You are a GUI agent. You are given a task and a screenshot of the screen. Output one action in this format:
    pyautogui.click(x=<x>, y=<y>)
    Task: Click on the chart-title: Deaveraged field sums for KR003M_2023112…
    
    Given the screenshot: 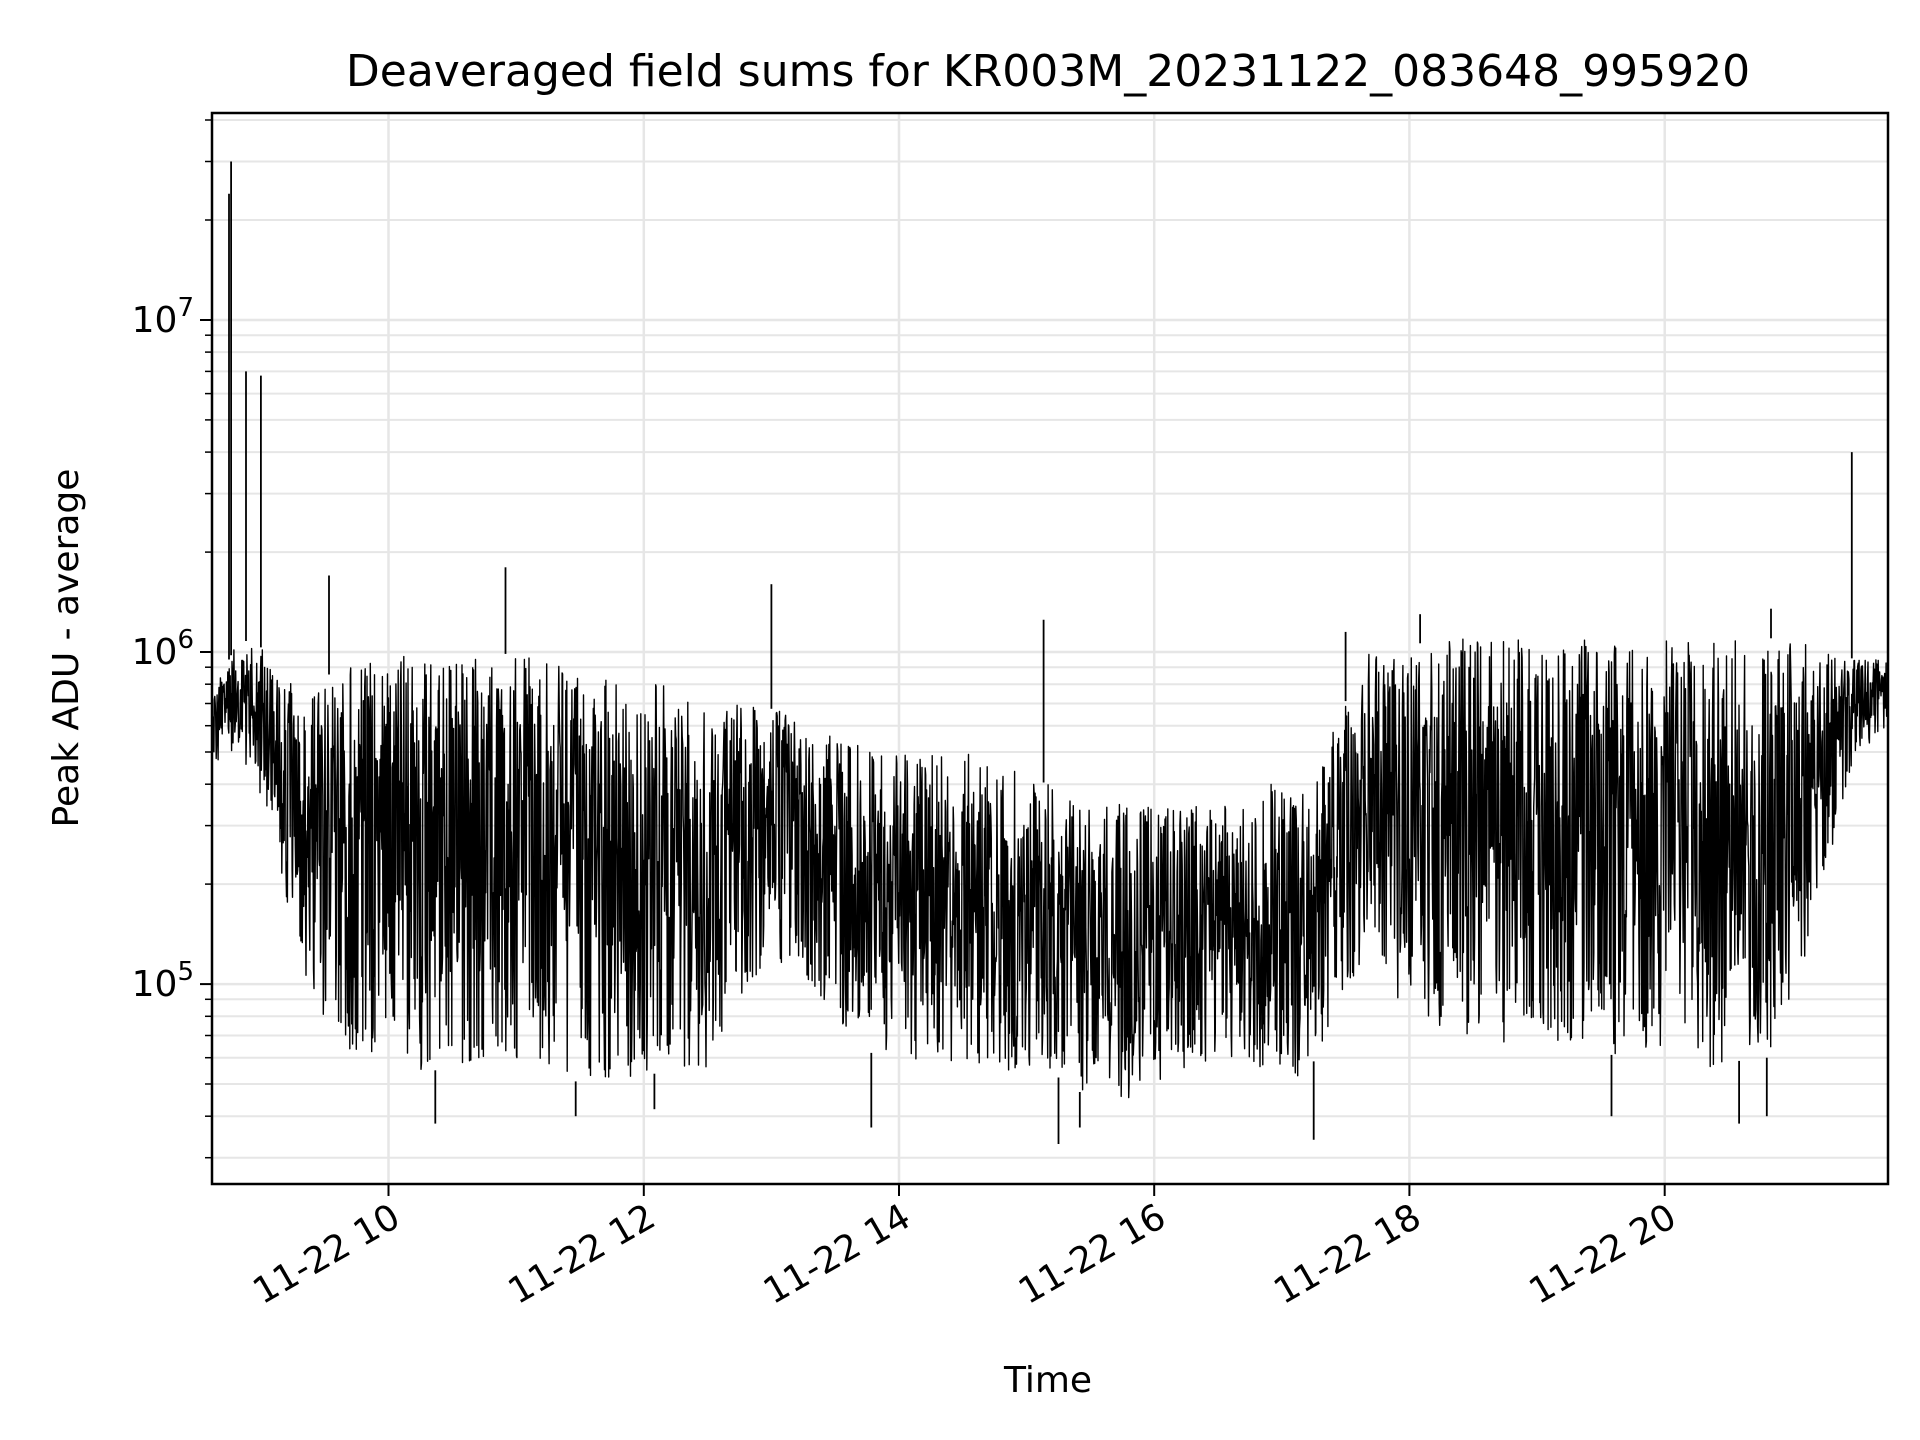 What is the action you would take?
    pyautogui.click(x=1048, y=71)
    